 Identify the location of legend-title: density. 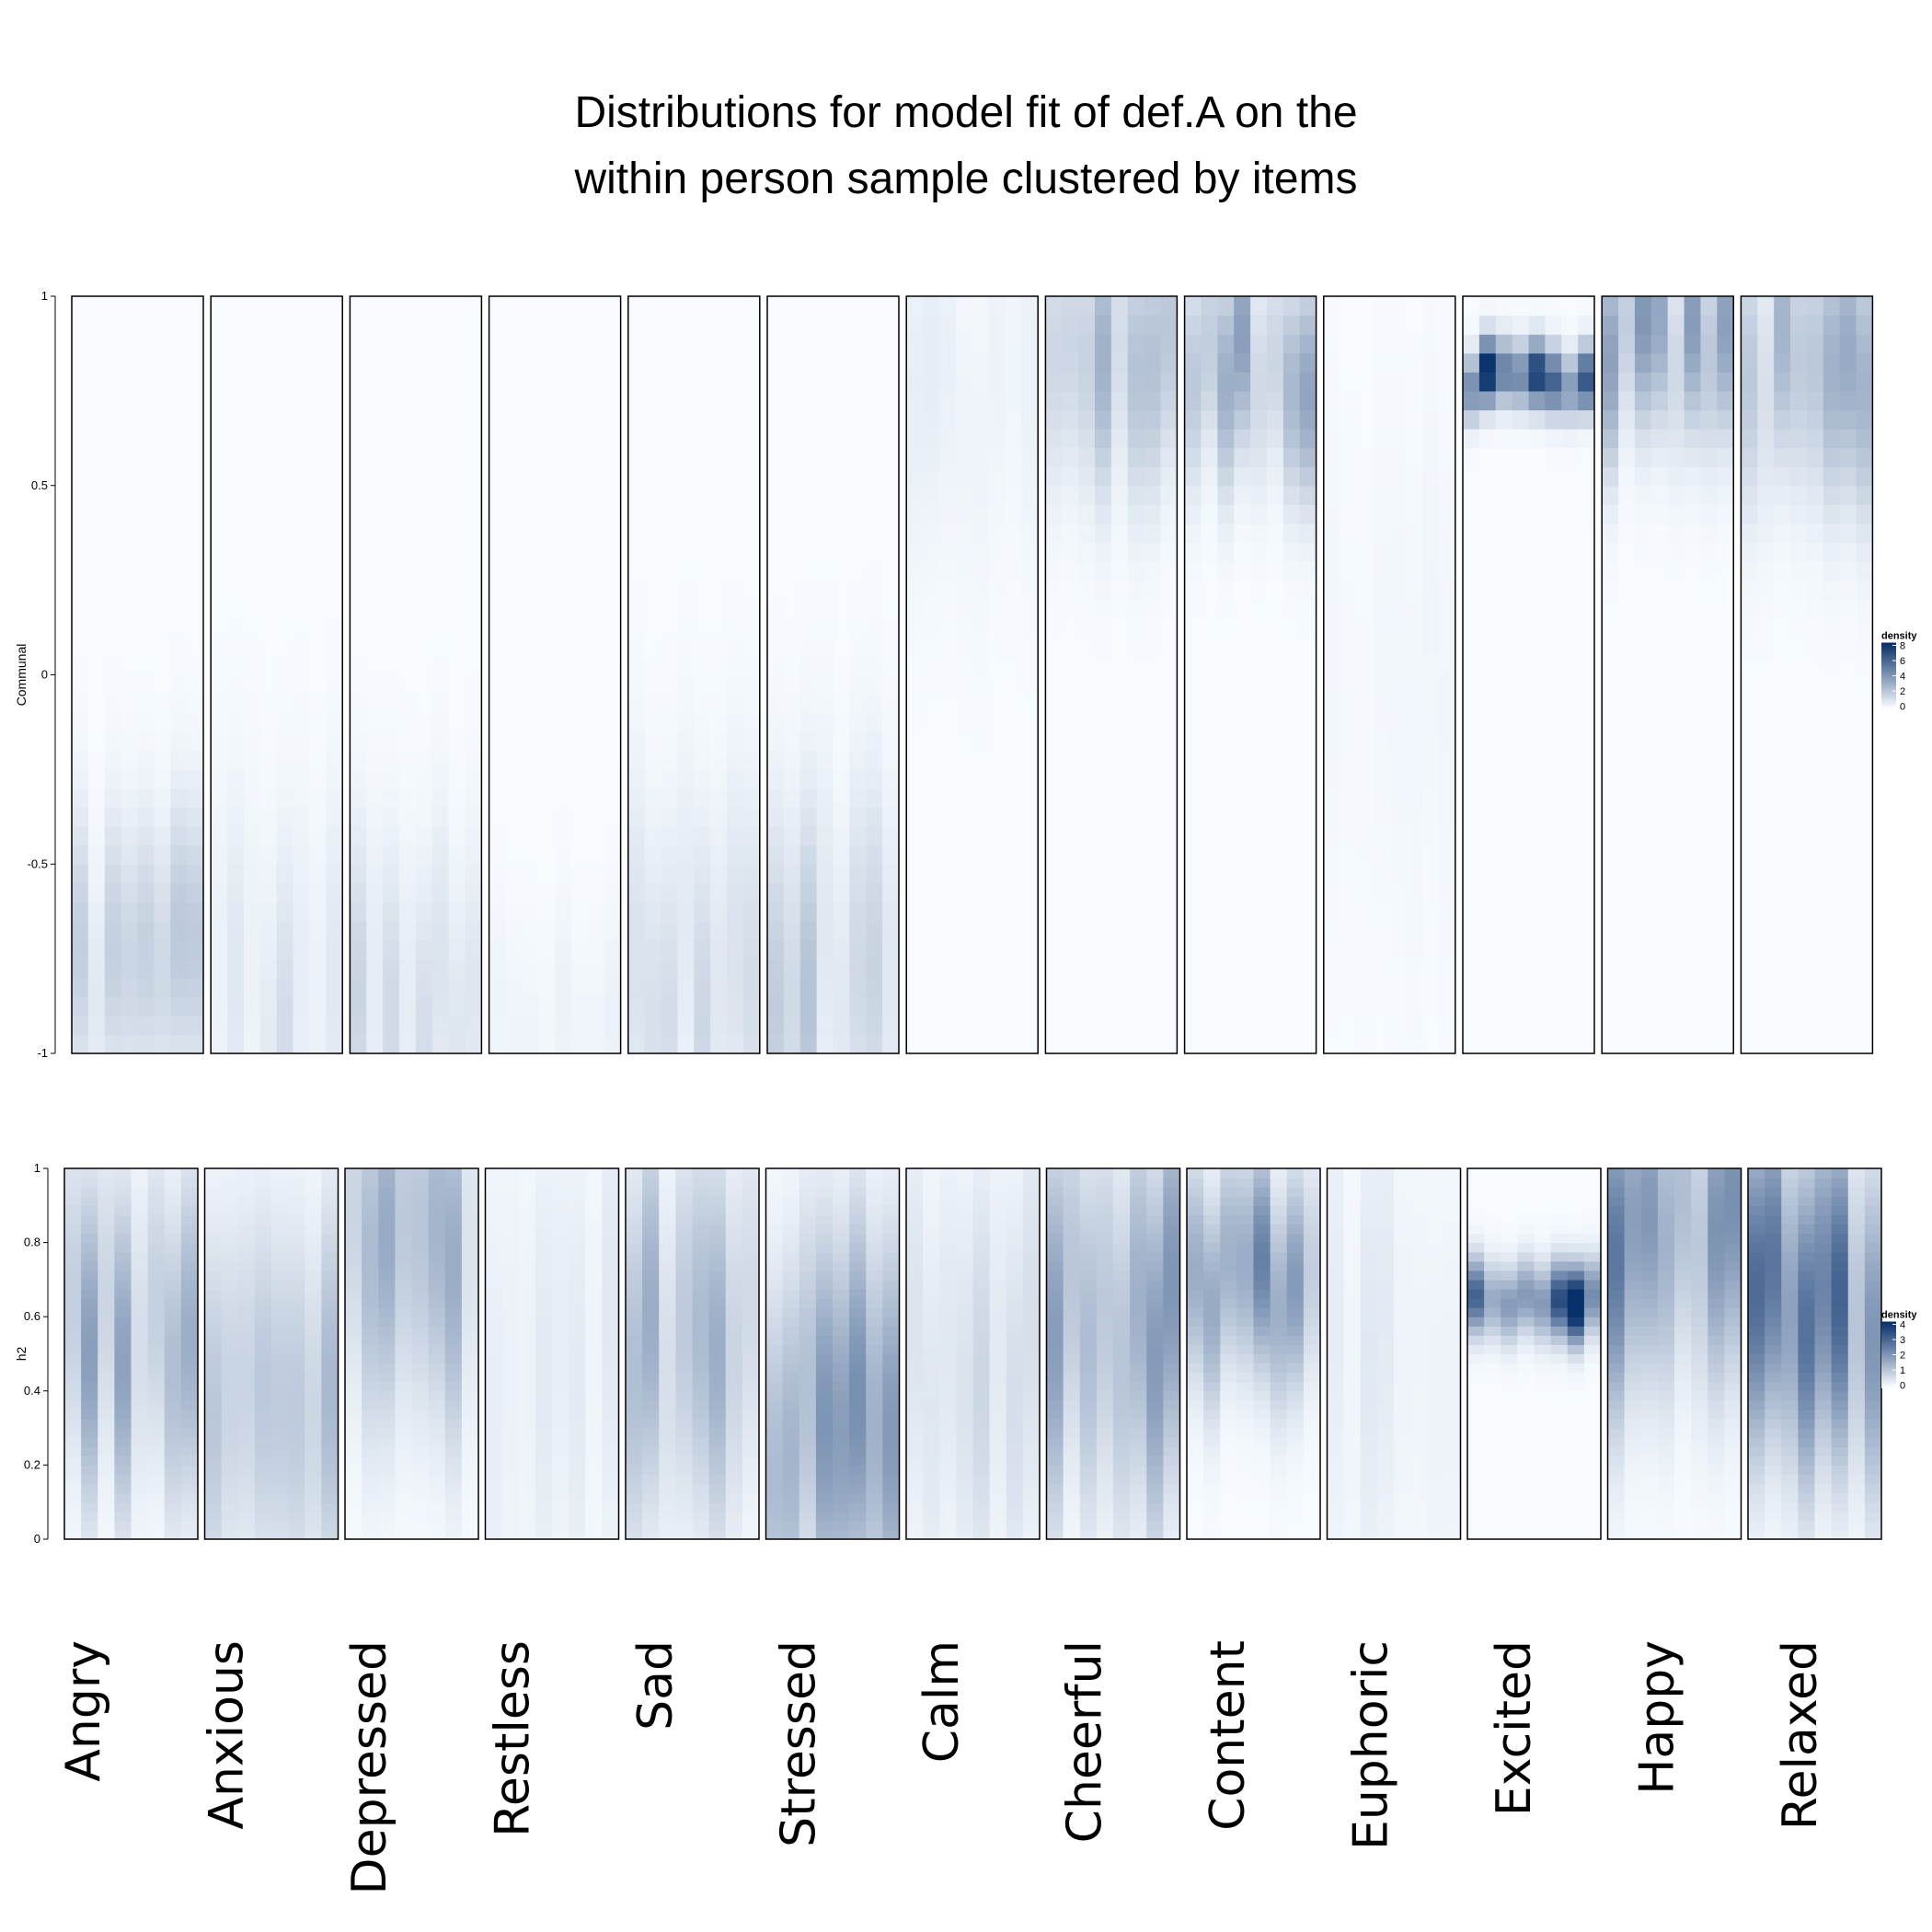
(1899, 636).